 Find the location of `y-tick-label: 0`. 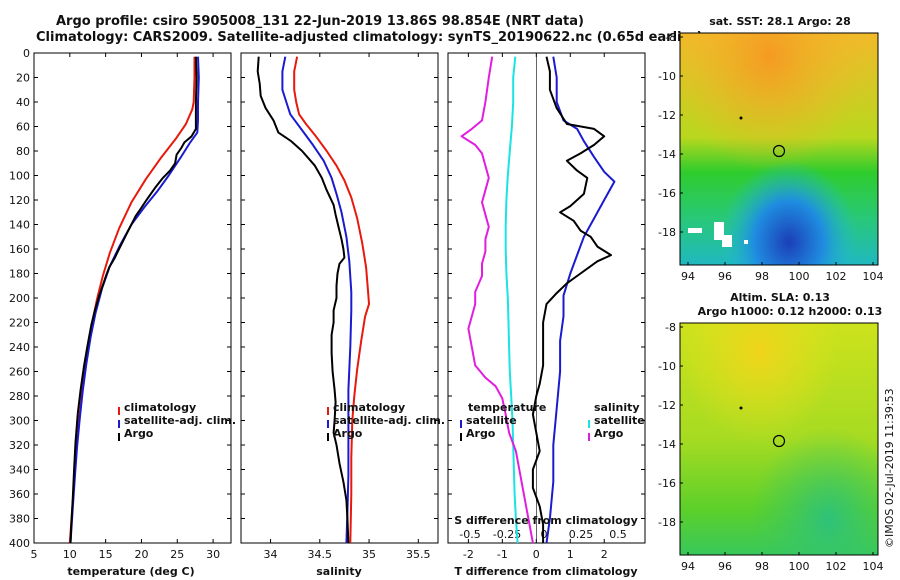

y-tick-label: 0 is located at coordinates (26, 53).